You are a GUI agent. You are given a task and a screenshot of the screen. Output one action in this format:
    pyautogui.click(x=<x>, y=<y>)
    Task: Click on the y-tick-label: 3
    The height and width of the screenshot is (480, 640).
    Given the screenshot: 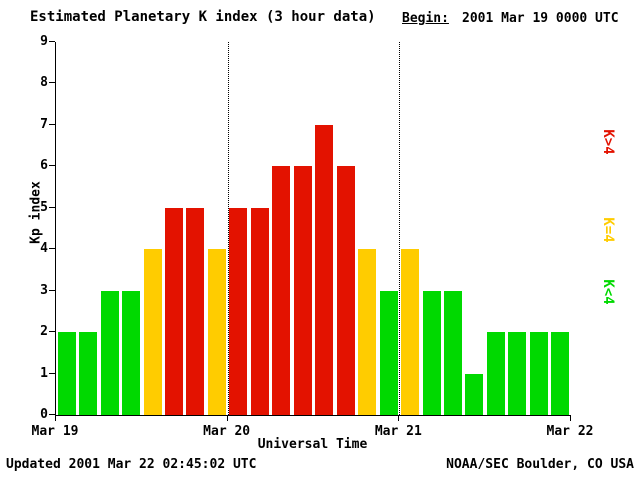 What is the action you would take?
    pyautogui.click(x=44, y=290)
    